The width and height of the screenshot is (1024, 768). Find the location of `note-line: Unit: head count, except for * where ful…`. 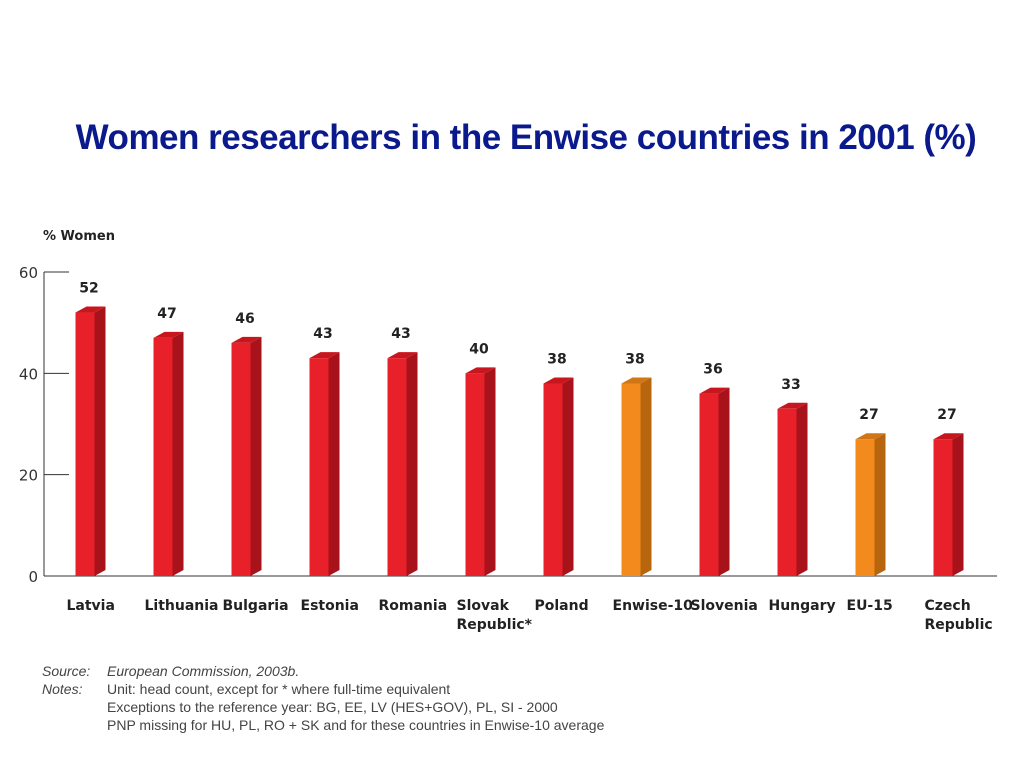

note-line: Unit: head count, except for * where ful… is located at coordinates (279, 689).